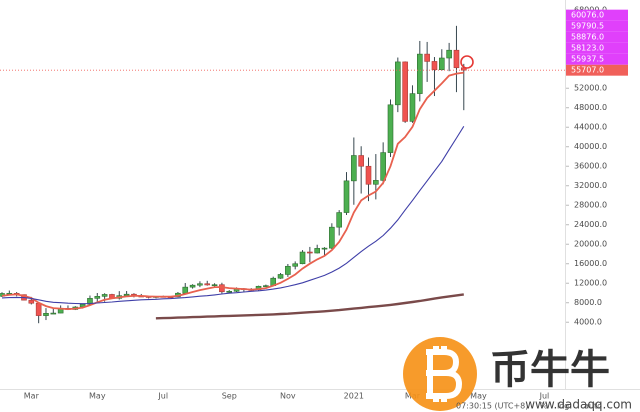  What do you see at coordinates (563, 406) in the screenshot?
I see `status-log: log` at bounding box center [563, 406].